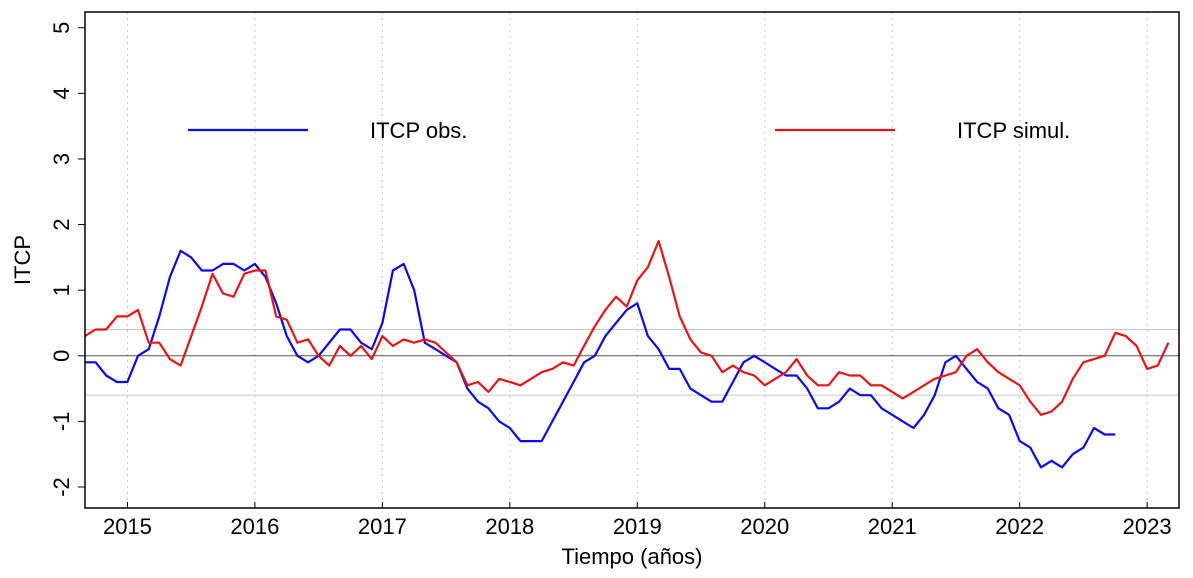 This screenshot has height=578, width=1193. What do you see at coordinates (22, 260) in the screenshot?
I see `y-axis-title: ITCP` at bounding box center [22, 260].